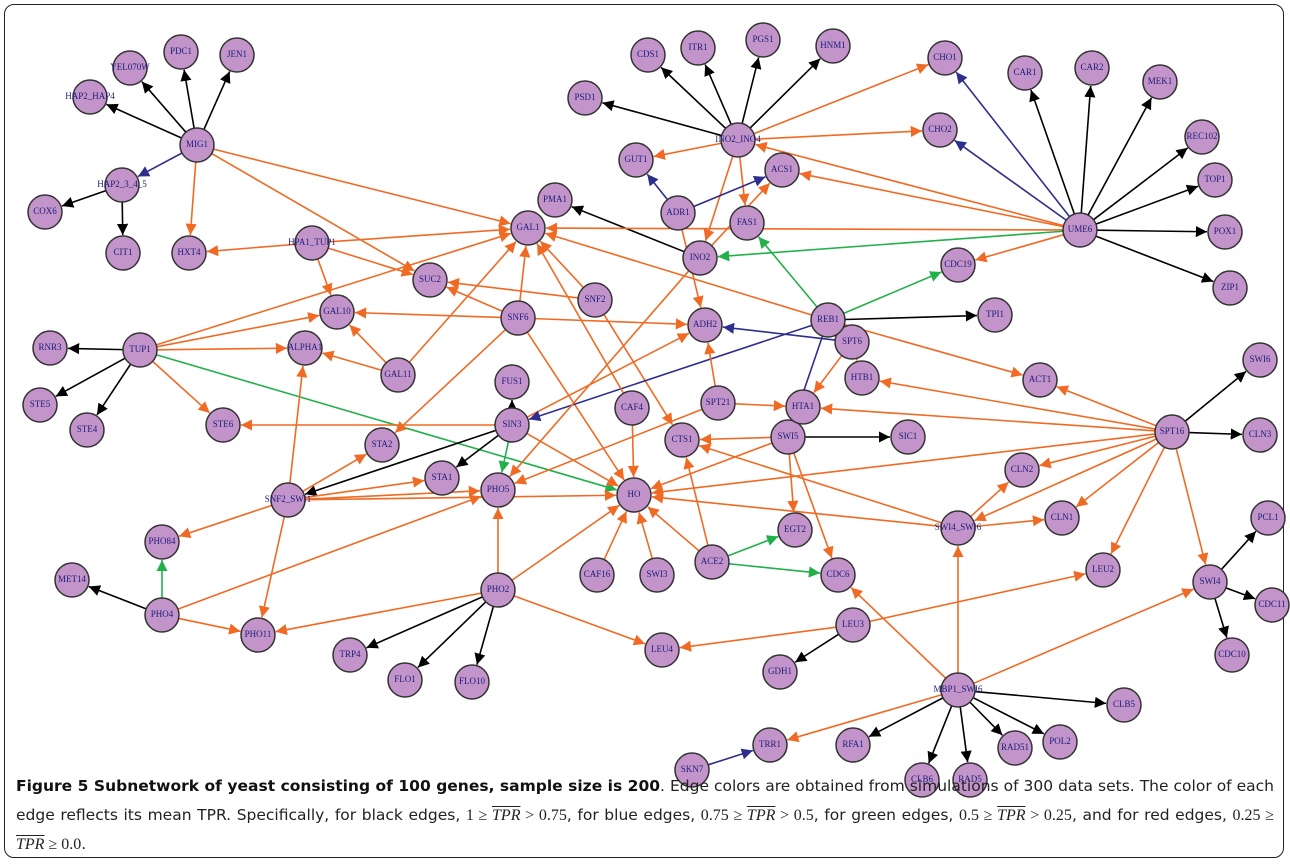 The width and height of the screenshot is (1290, 865). Describe the element at coordinates (512, 424) in the screenshot. I see `node-label: SIN3` at that location.